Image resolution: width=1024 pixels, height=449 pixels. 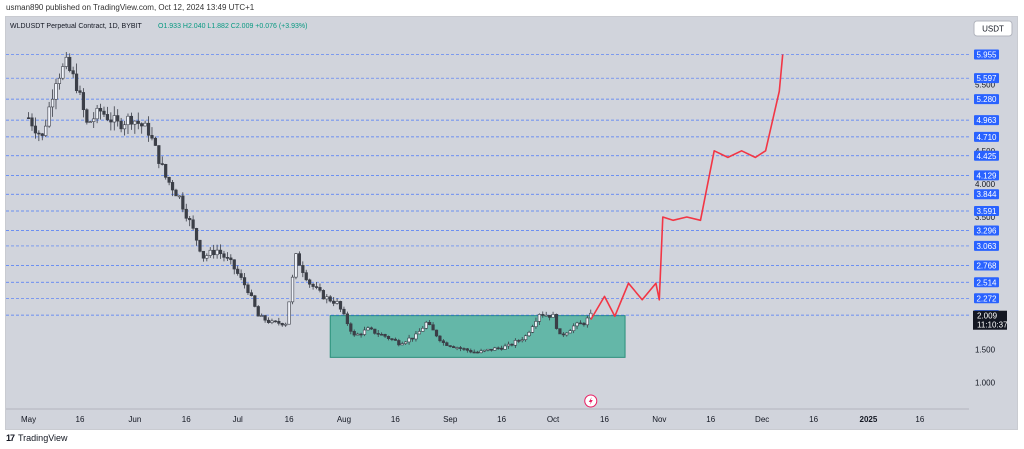 What do you see at coordinates (28, 419) in the screenshot?
I see `x-tick-label: May` at bounding box center [28, 419].